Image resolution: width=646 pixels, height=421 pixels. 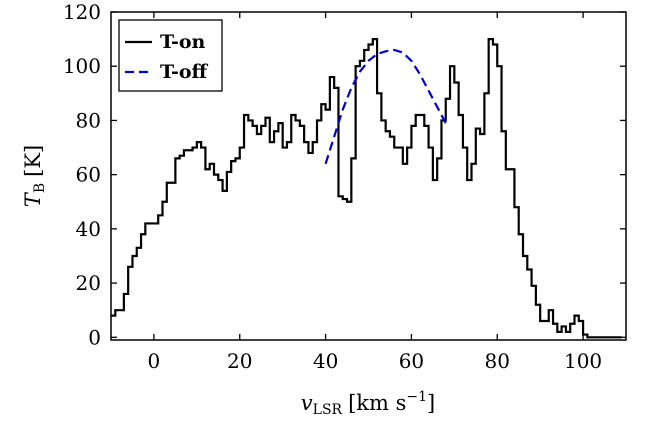 What do you see at coordinates (239, 361) in the screenshot?
I see `x-tick-label-20: 20` at bounding box center [239, 361].